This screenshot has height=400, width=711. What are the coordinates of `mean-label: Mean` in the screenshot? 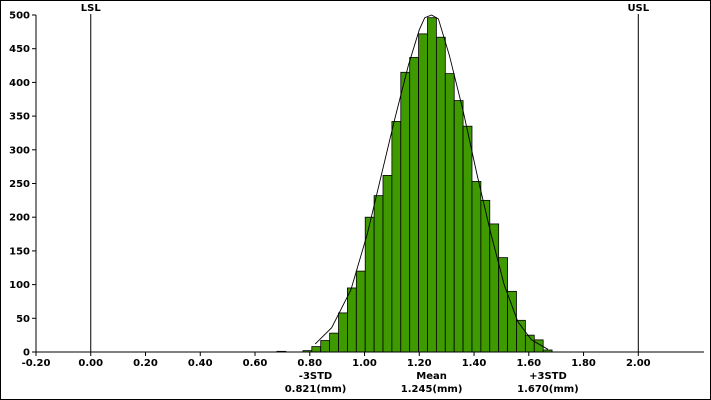 It's located at (431, 376).